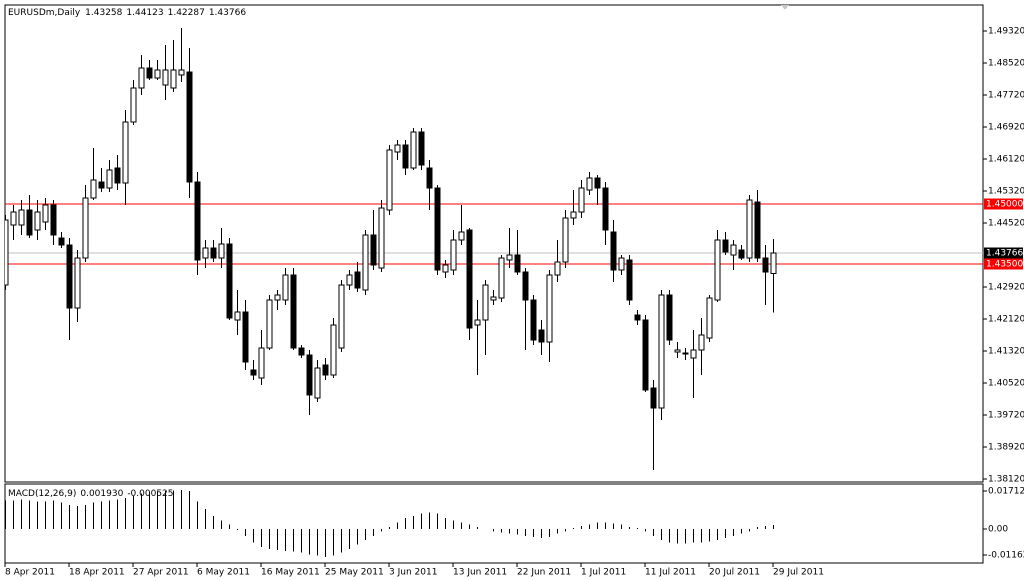 This screenshot has width=1024, height=581. Describe the element at coordinates (186, 13) in the screenshot. I see `header-low: 1.42287` at that location.